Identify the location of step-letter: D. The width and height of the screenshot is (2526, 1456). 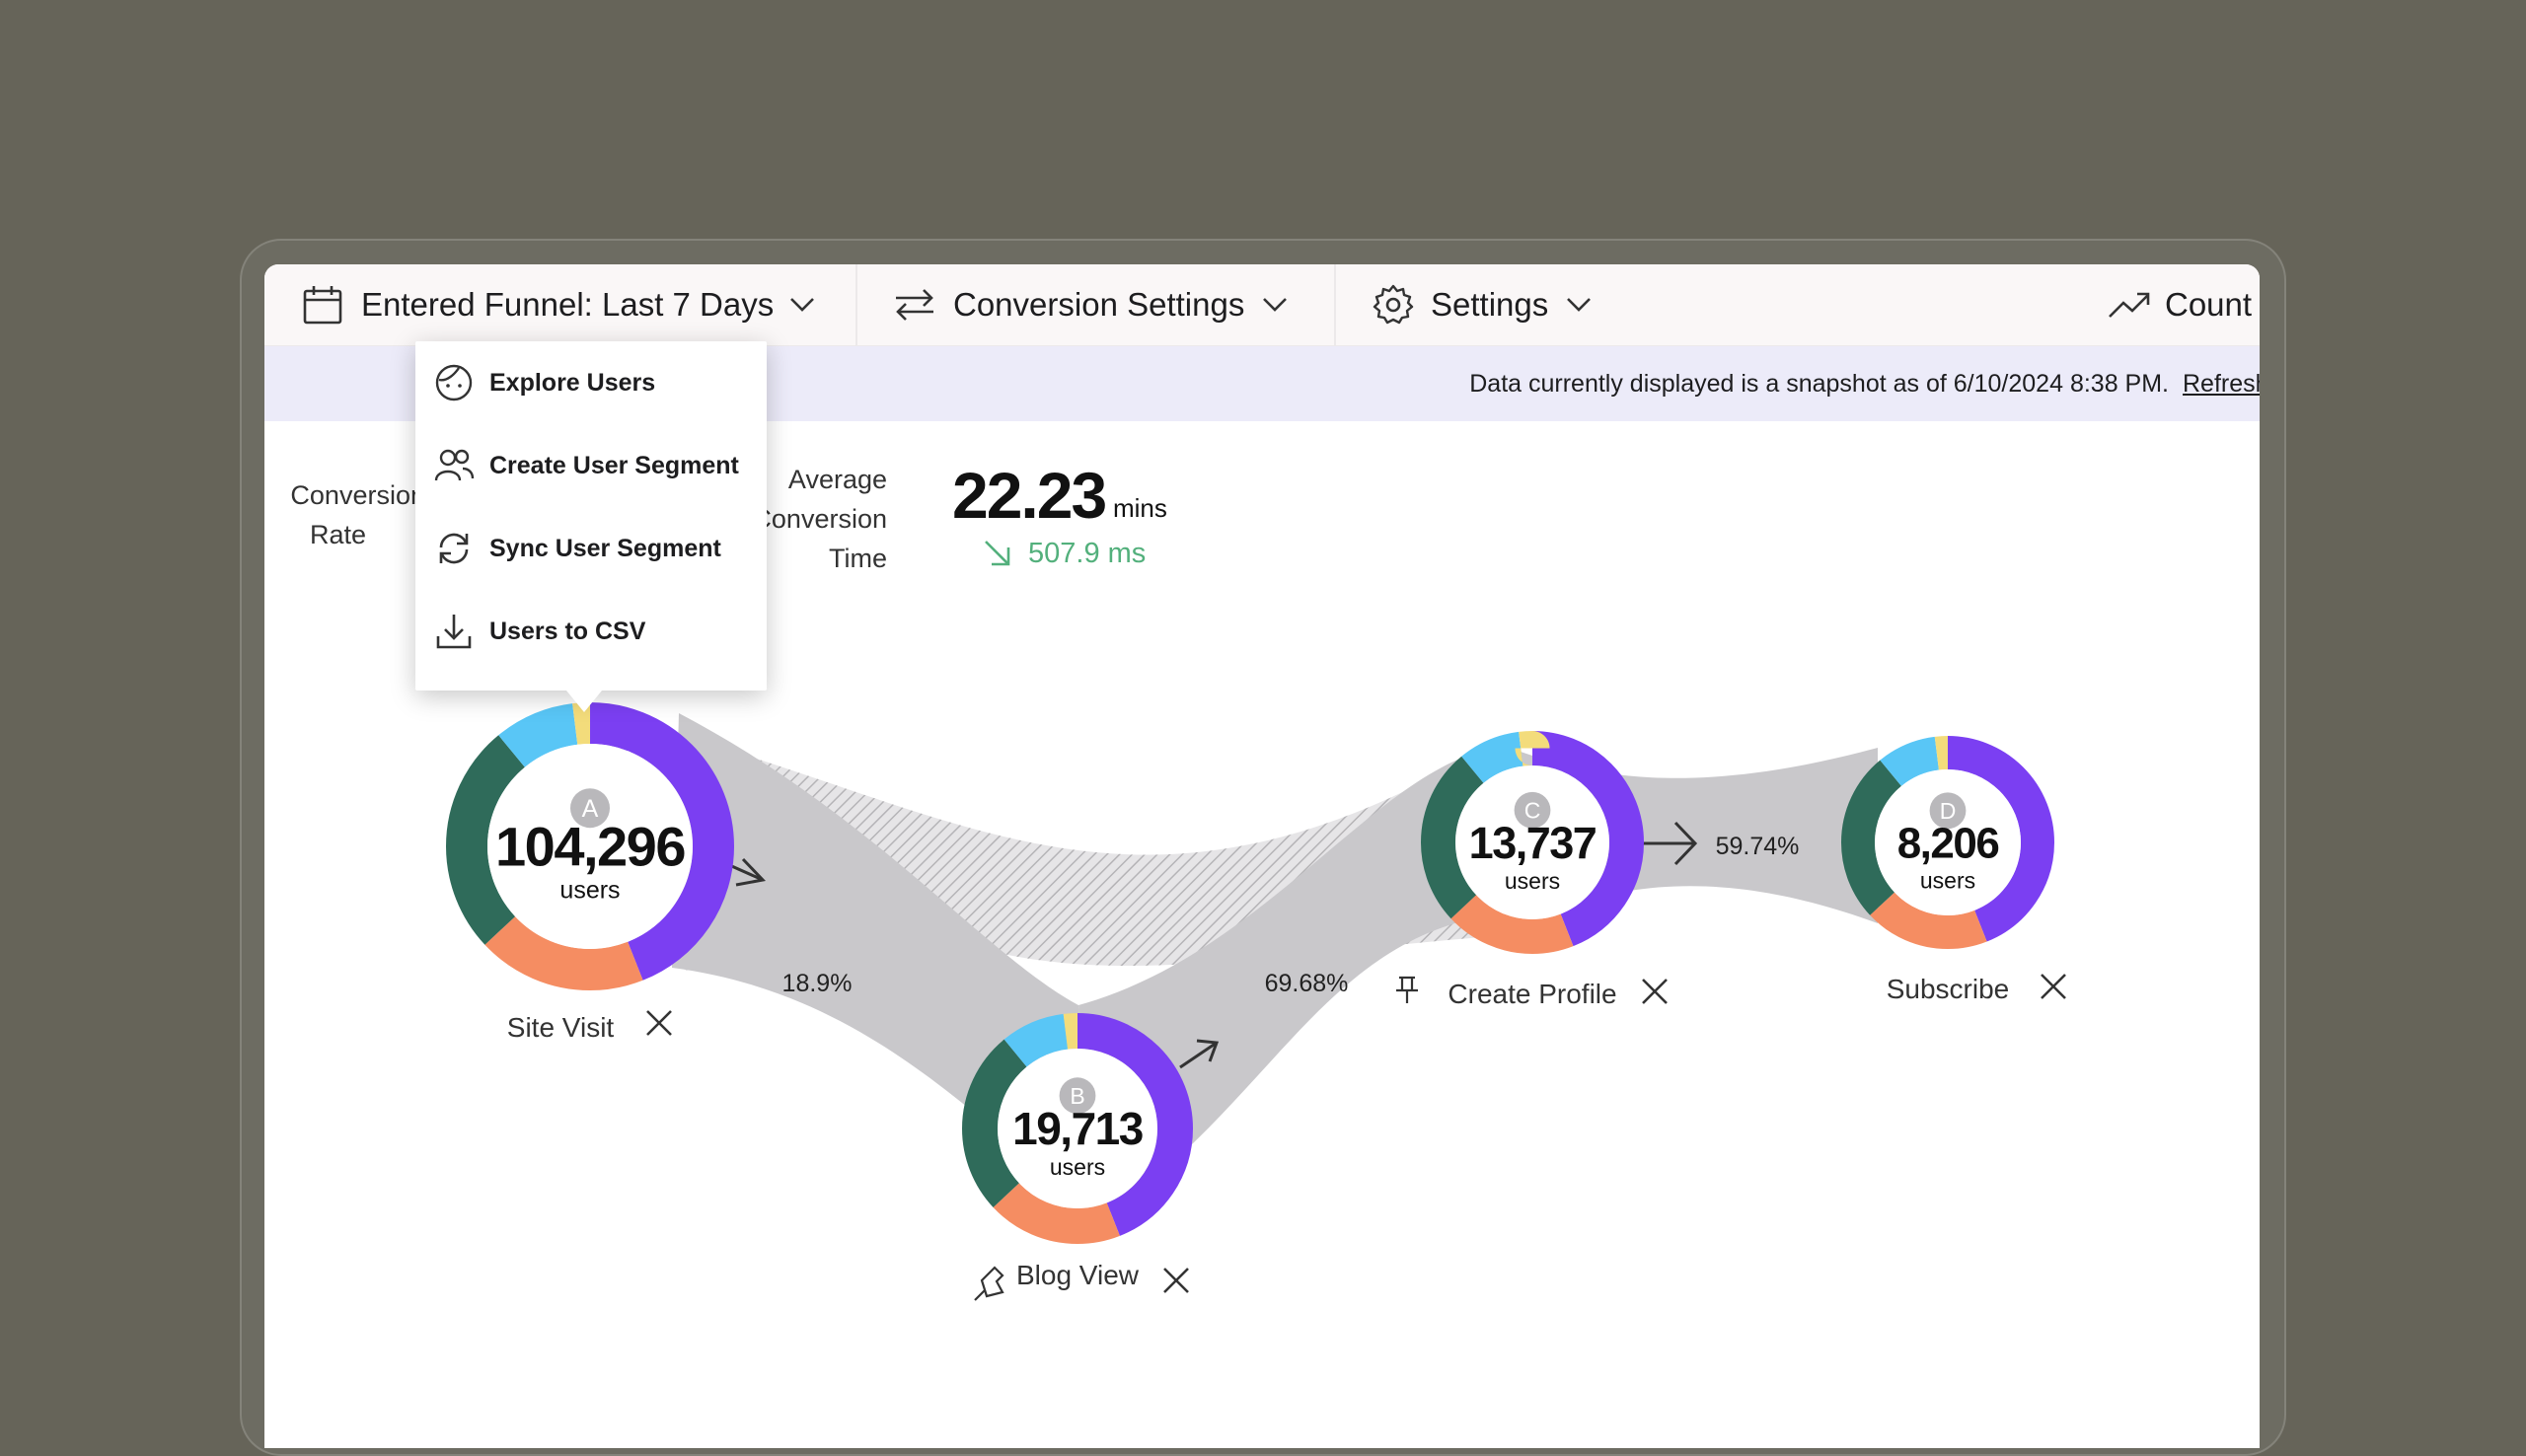
(1948, 811).